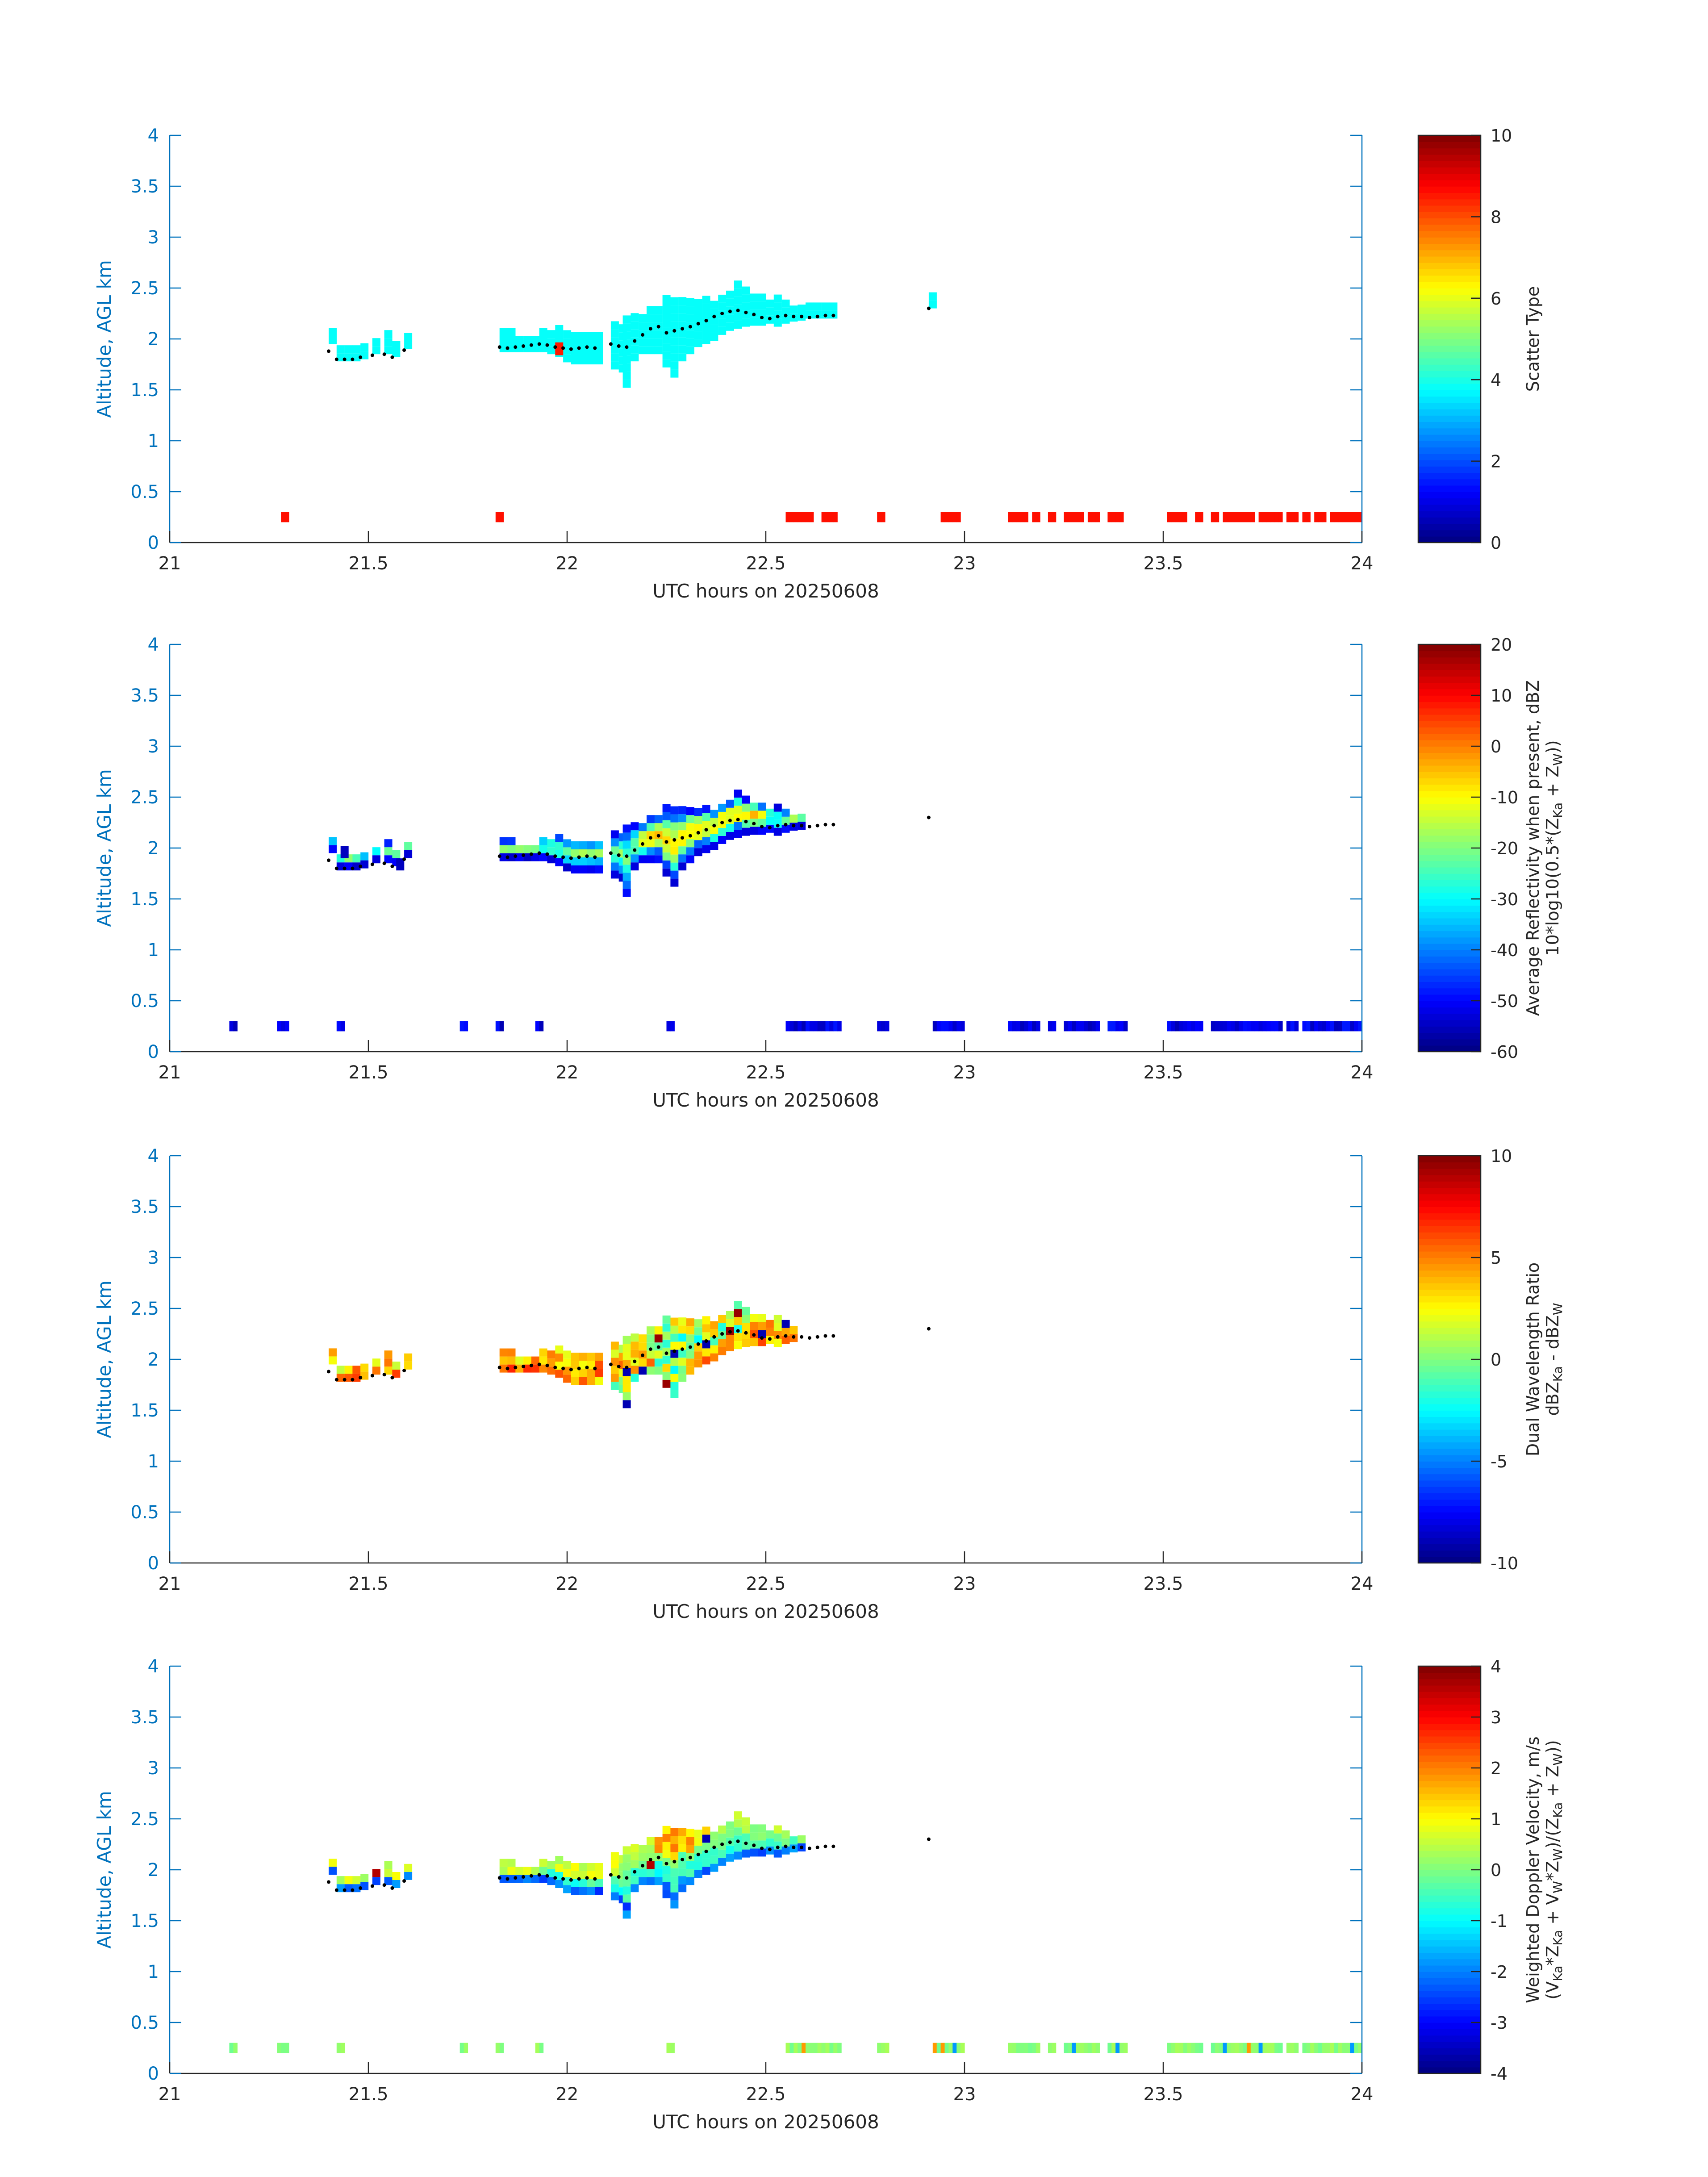 This screenshot has height=2177, width=1708. I want to click on colorbar-tick-label: -10, so click(1504, 797).